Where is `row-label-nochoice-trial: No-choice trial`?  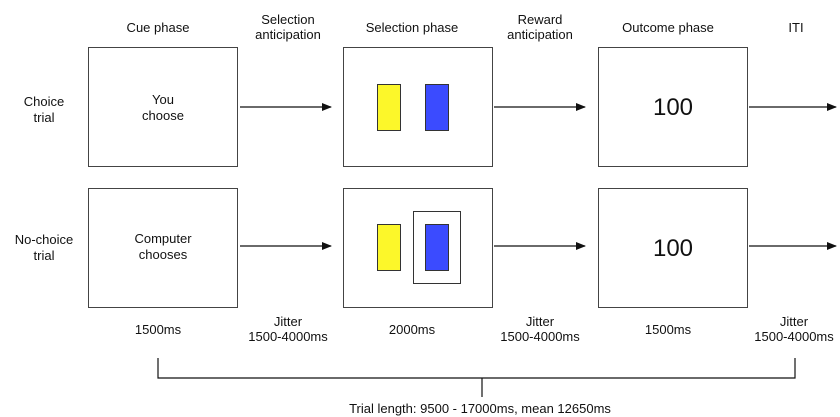 row-label-nochoice-trial: No-choice trial is located at coordinates (44, 248).